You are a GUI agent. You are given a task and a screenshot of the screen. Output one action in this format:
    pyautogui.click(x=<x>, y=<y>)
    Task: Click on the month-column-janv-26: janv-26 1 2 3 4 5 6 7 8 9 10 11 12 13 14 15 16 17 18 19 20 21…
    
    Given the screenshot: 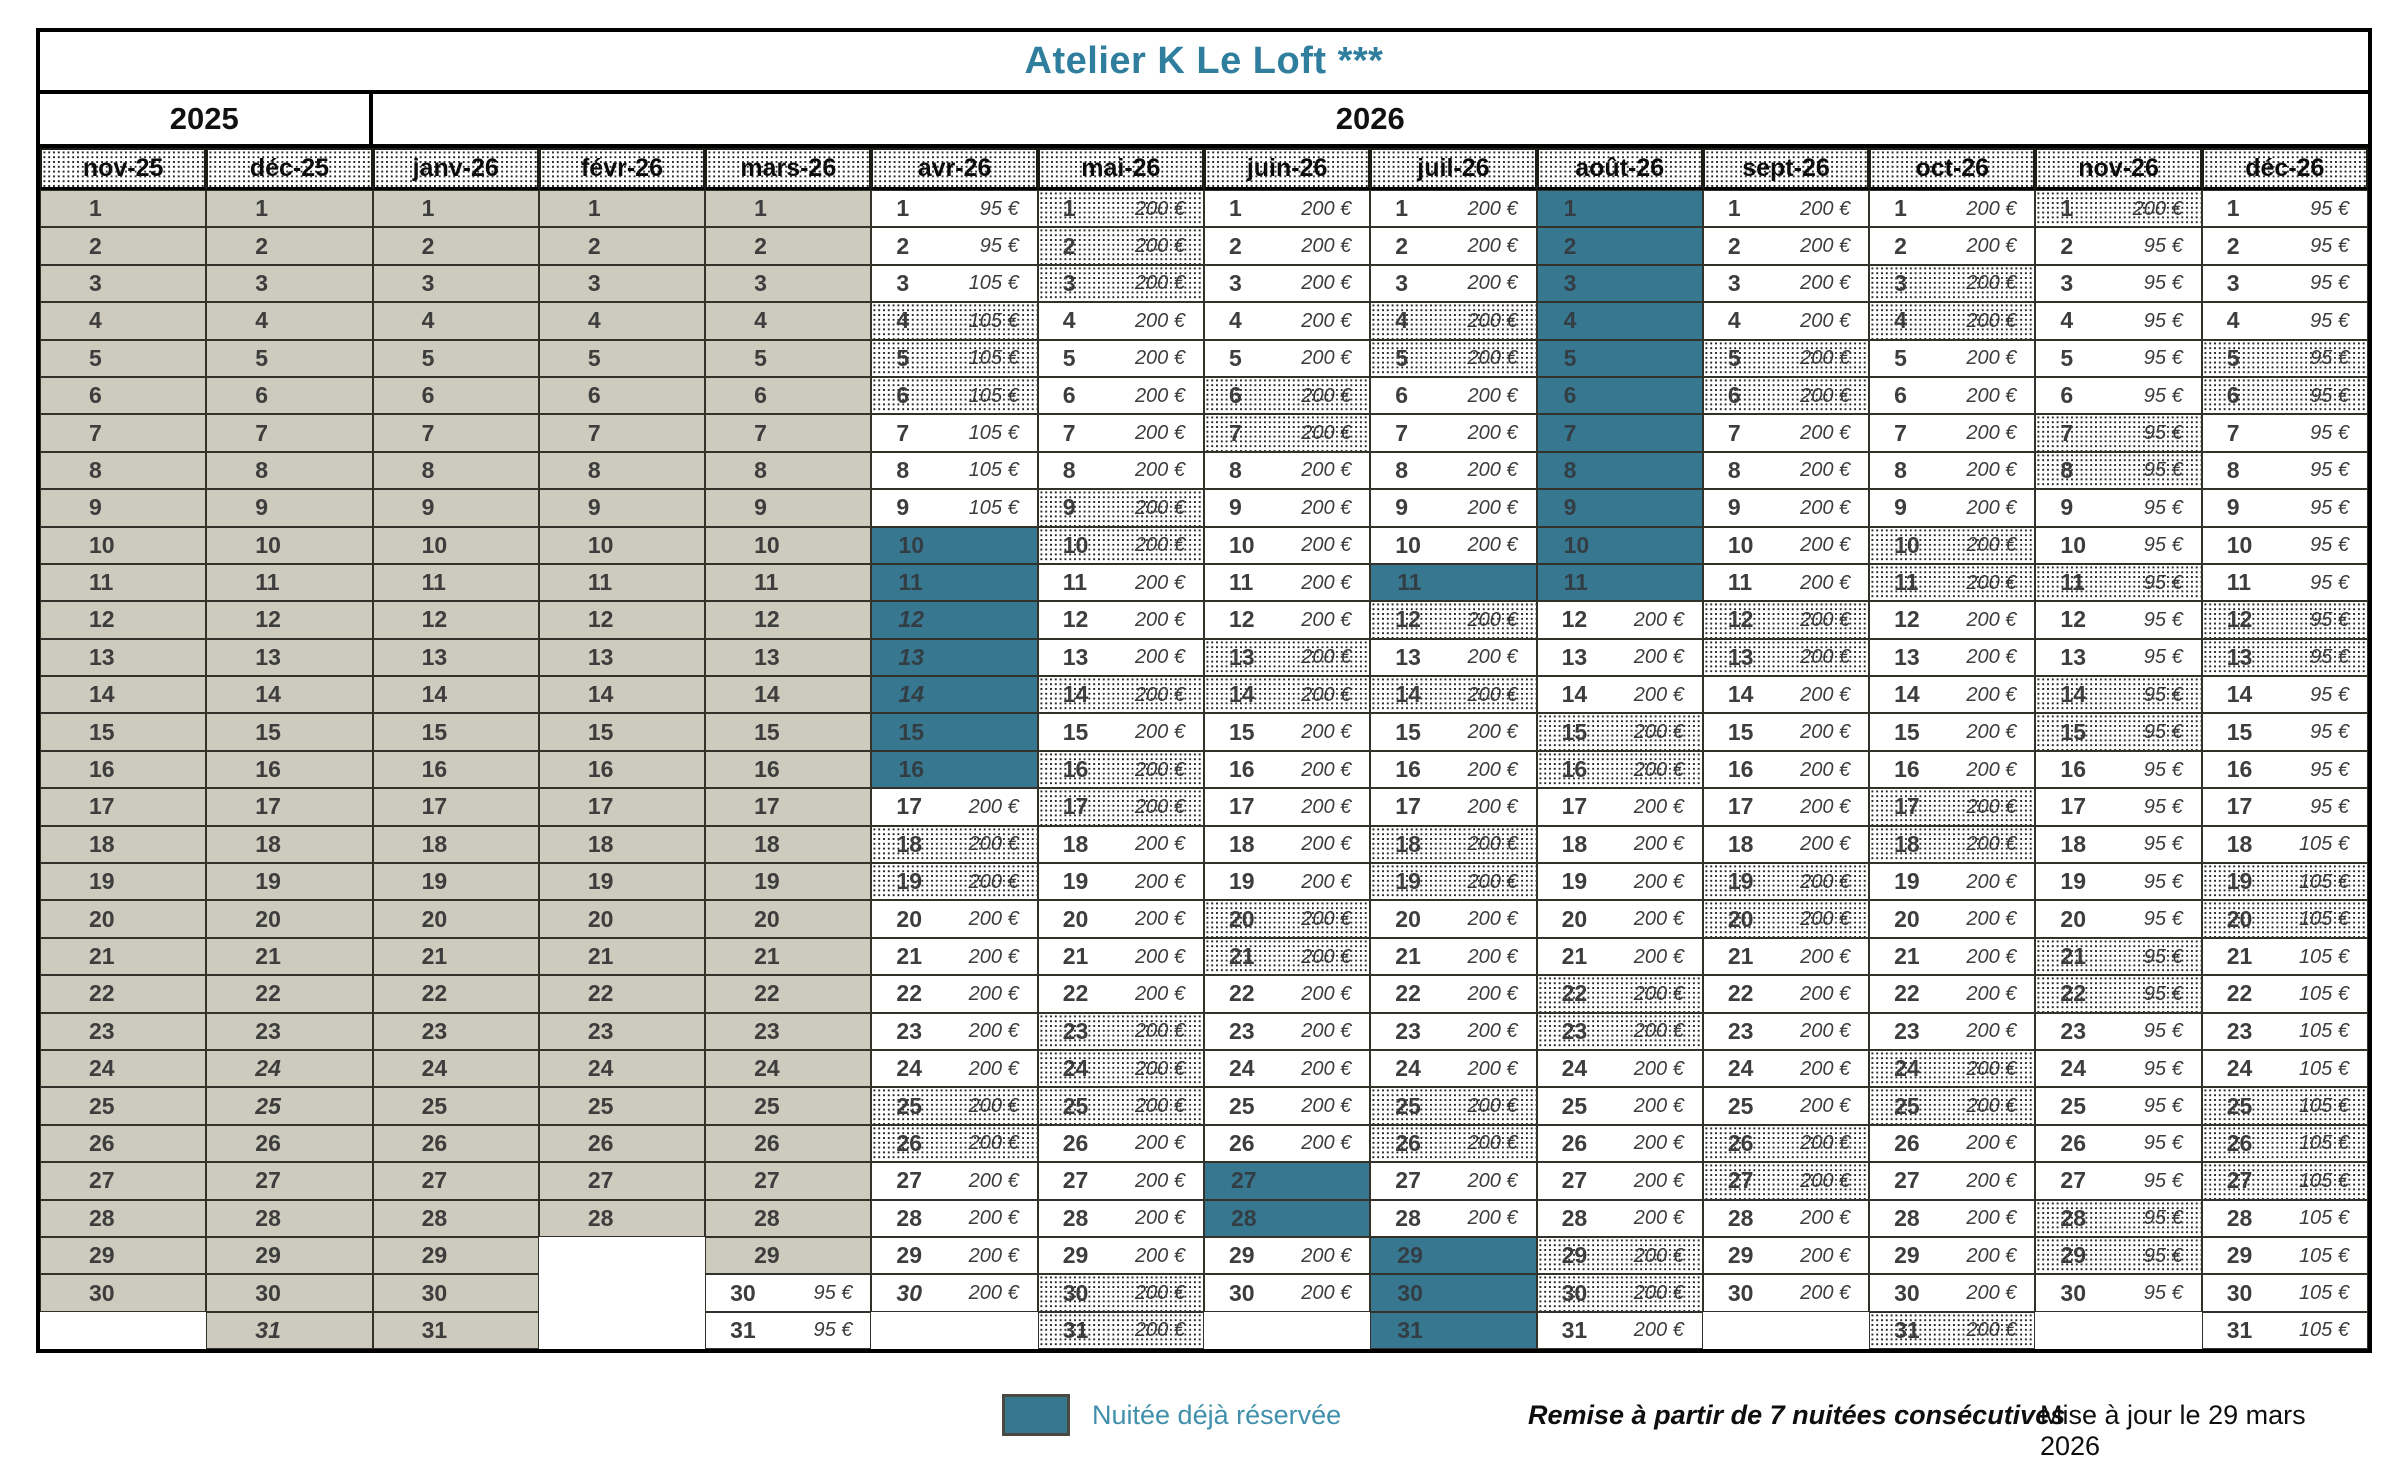 What is the action you would take?
    pyautogui.click(x=455, y=749)
    